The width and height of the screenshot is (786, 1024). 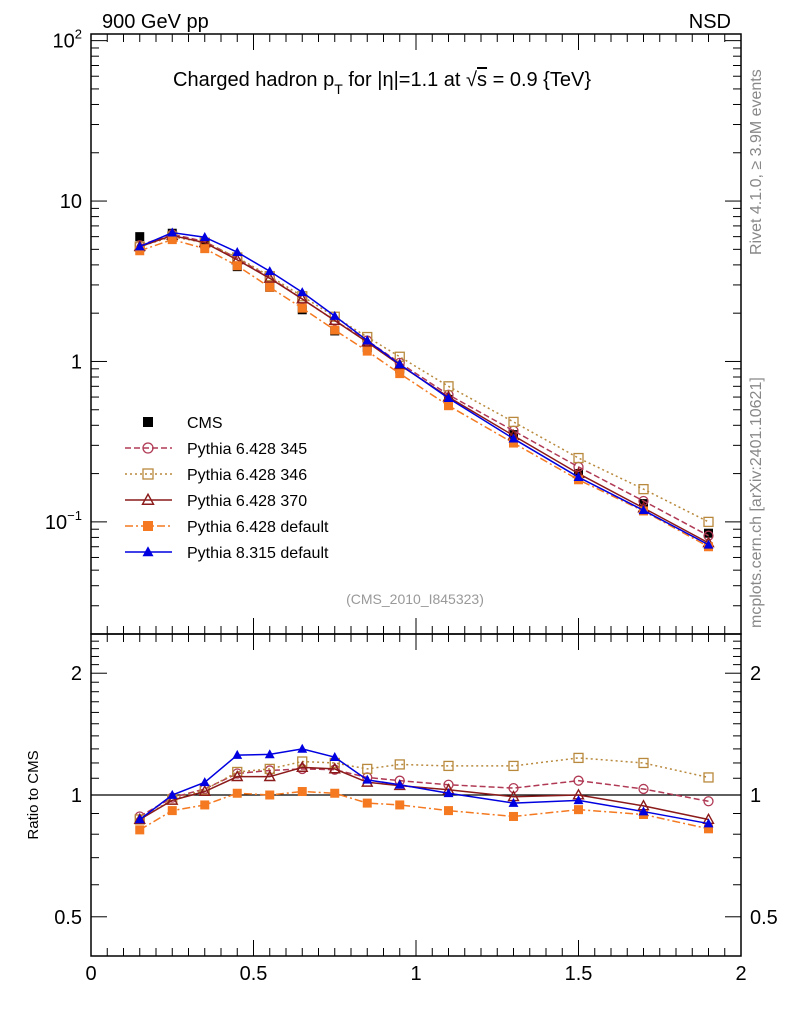 What do you see at coordinates (764, 918) in the screenshot?
I see `ratio-y-tick-label-right: 0.5` at bounding box center [764, 918].